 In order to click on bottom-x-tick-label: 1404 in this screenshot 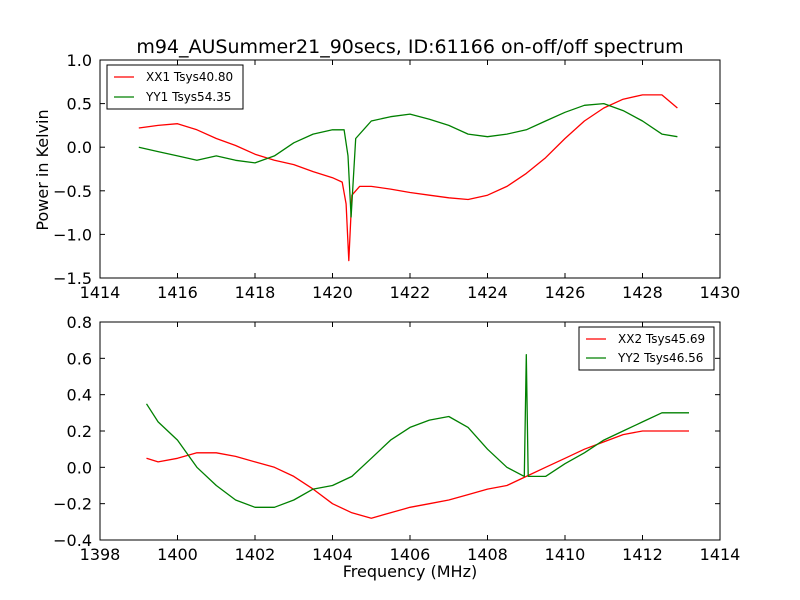, I will do `click(332, 554)`.